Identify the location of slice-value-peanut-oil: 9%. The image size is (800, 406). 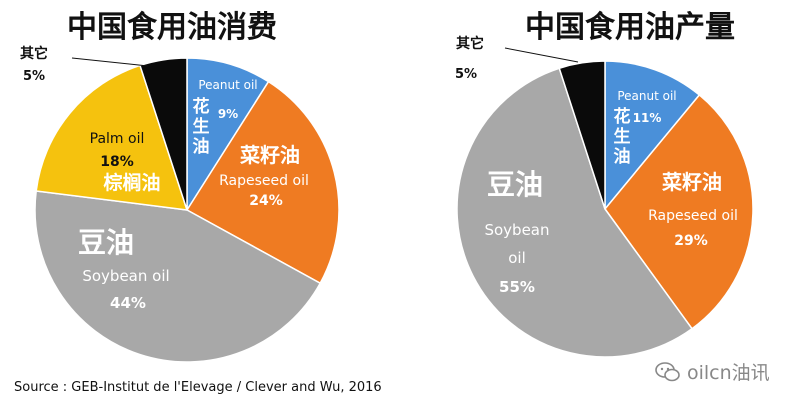
(228, 114).